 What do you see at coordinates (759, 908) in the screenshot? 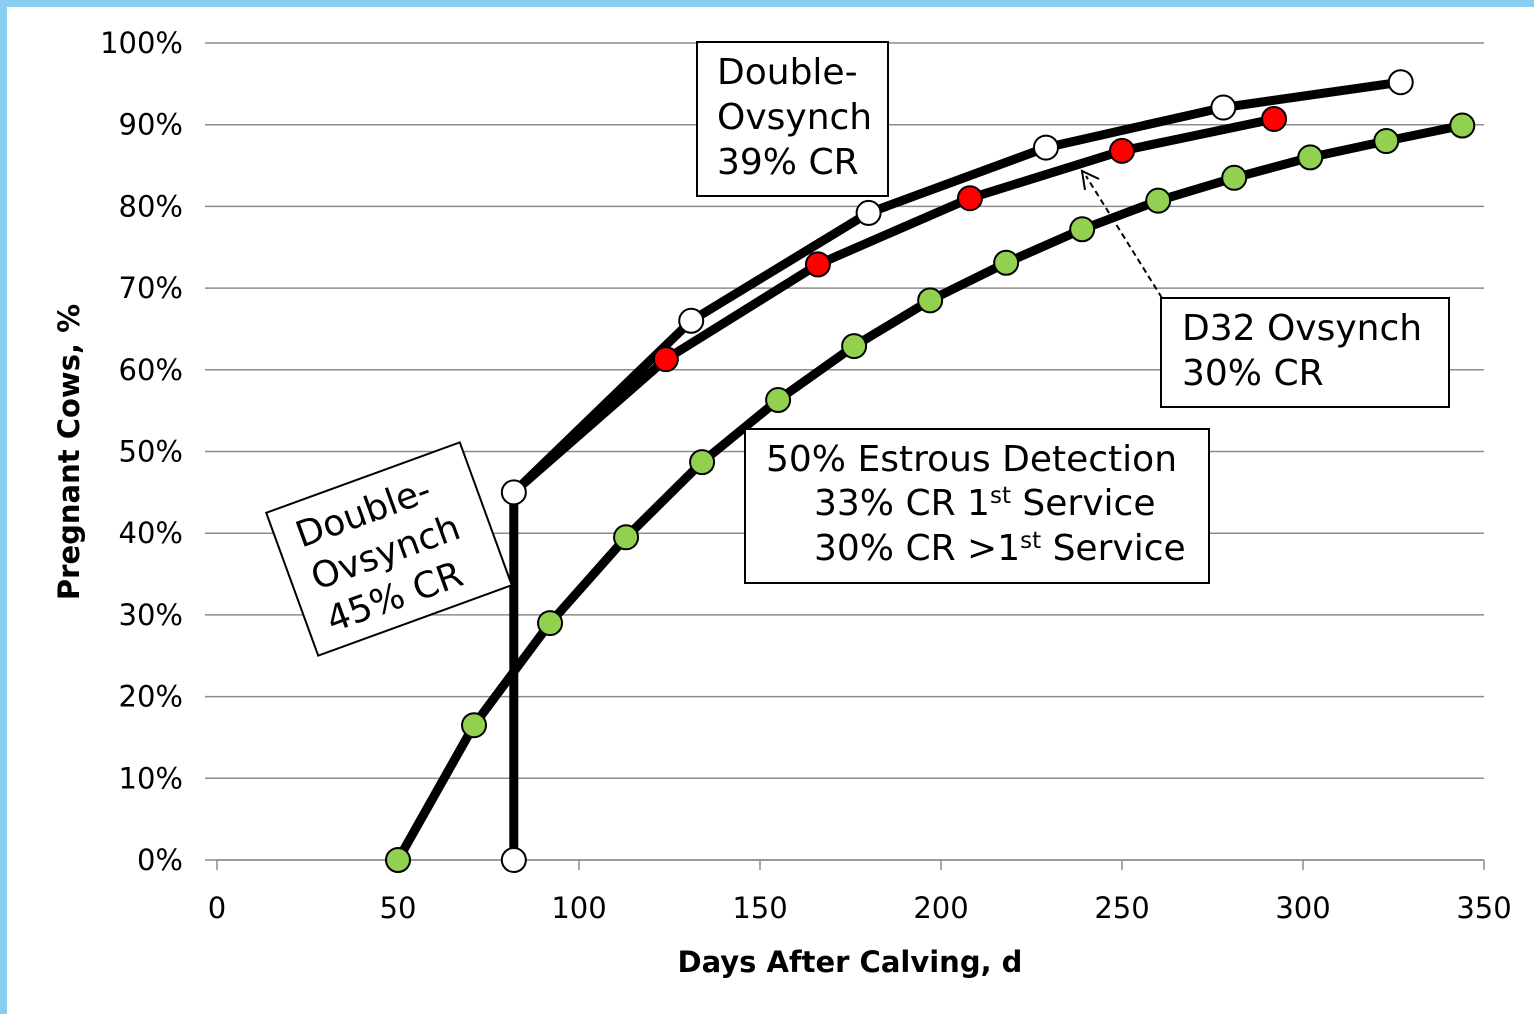
I see `x-tick-label: 150` at bounding box center [759, 908].